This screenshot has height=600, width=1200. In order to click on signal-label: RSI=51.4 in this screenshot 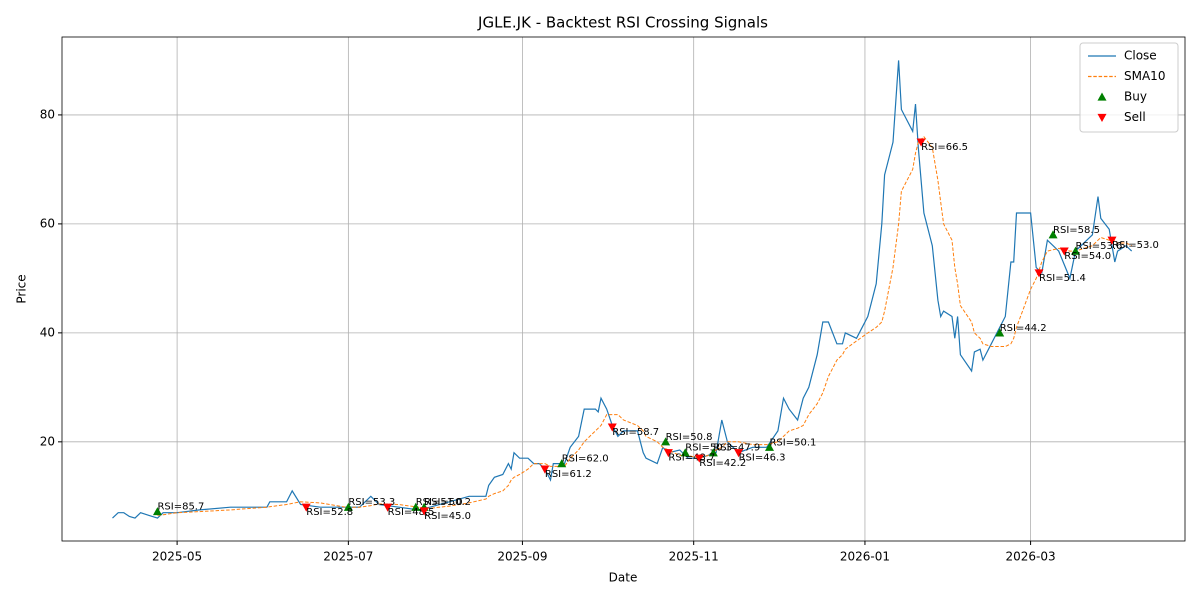, I will do `click(1062, 278)`.